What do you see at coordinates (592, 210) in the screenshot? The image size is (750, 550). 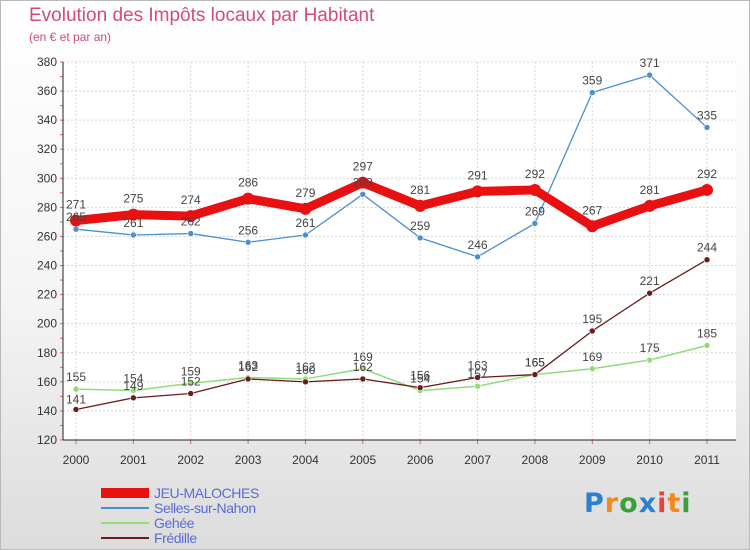 I see `data-label: 267` at bounding box center [592, 210].